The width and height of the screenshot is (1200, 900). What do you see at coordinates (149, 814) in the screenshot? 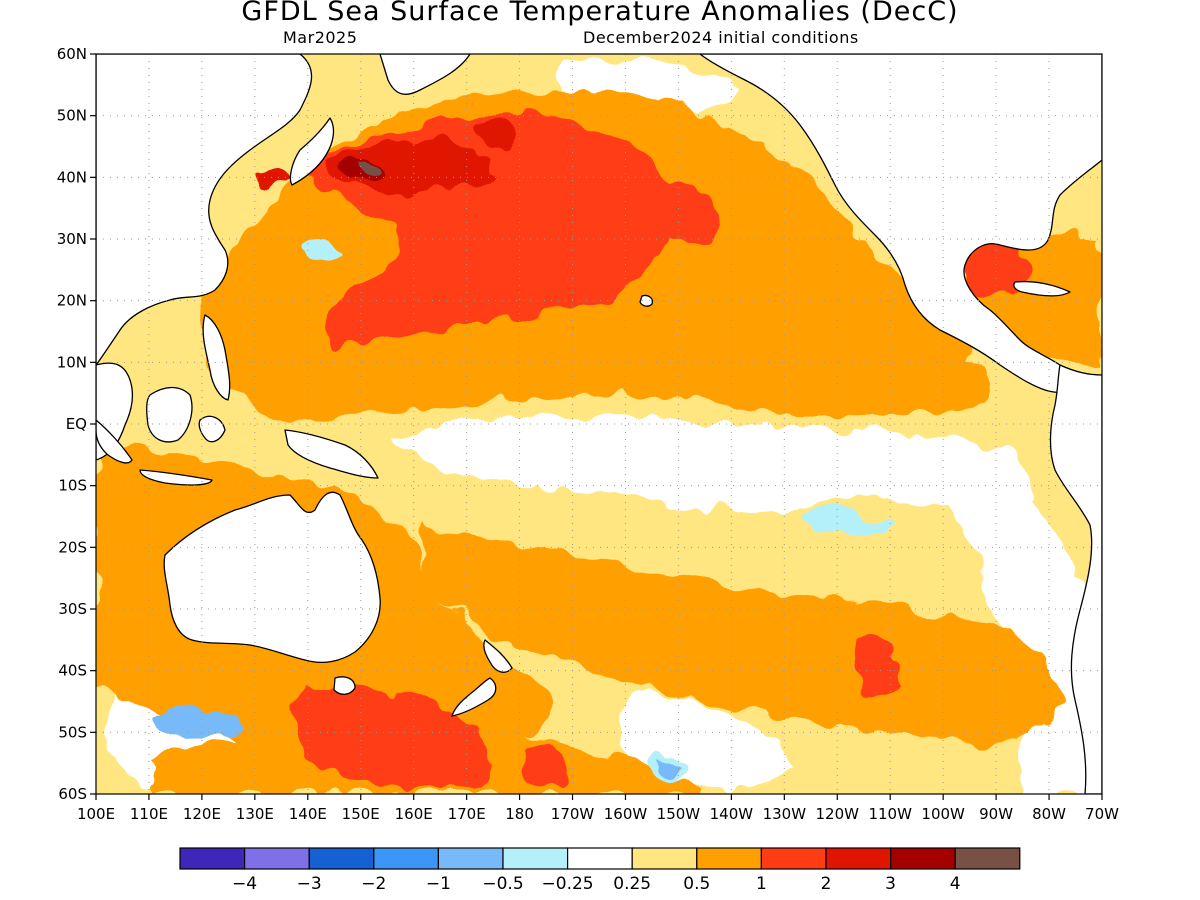
I see `lon-tick-label: 110E` at bounding box center [149, 814].